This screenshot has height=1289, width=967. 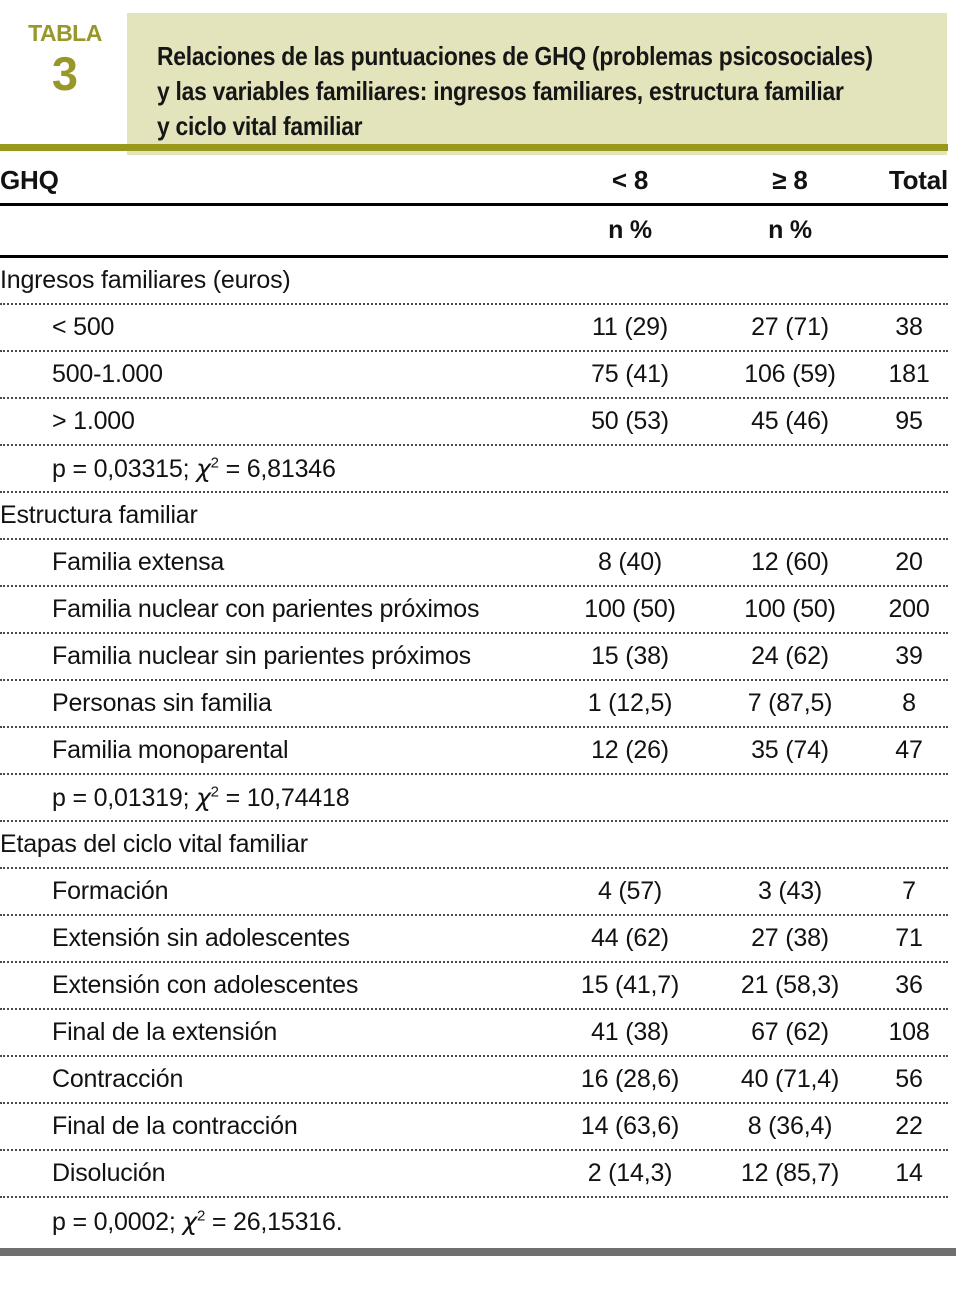 What do you see at coordinates (790, 180) in the screenshot?
I see `column-header-gte8: ≥ 8` at bounding box center [790, 180].